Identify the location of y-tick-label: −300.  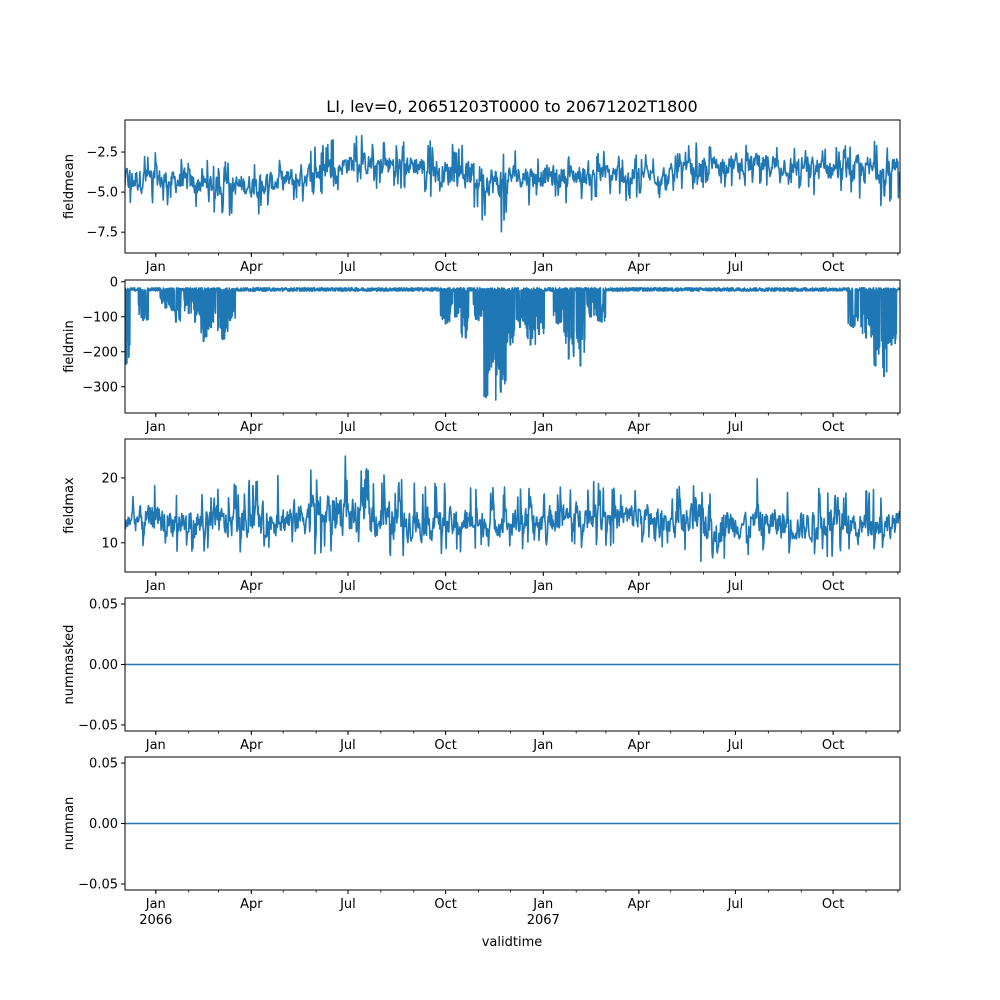
(100, 387).